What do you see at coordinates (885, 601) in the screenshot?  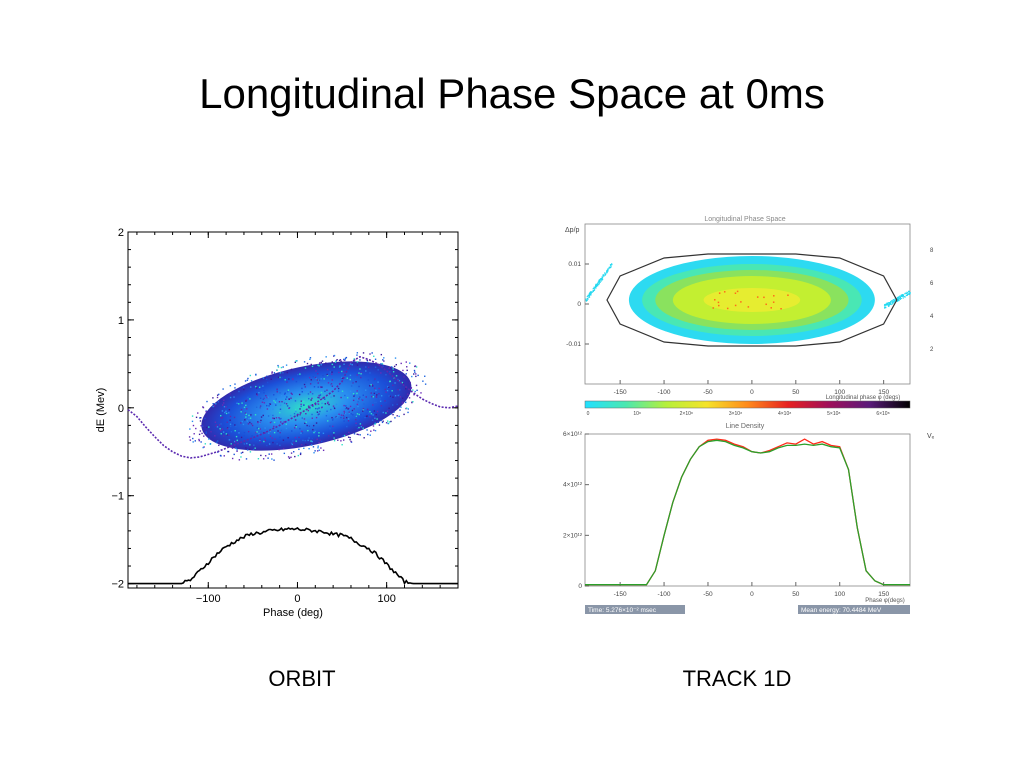 I see `line-density-xlabel: Phase φ(degs)` at bounding box center [885, 601].